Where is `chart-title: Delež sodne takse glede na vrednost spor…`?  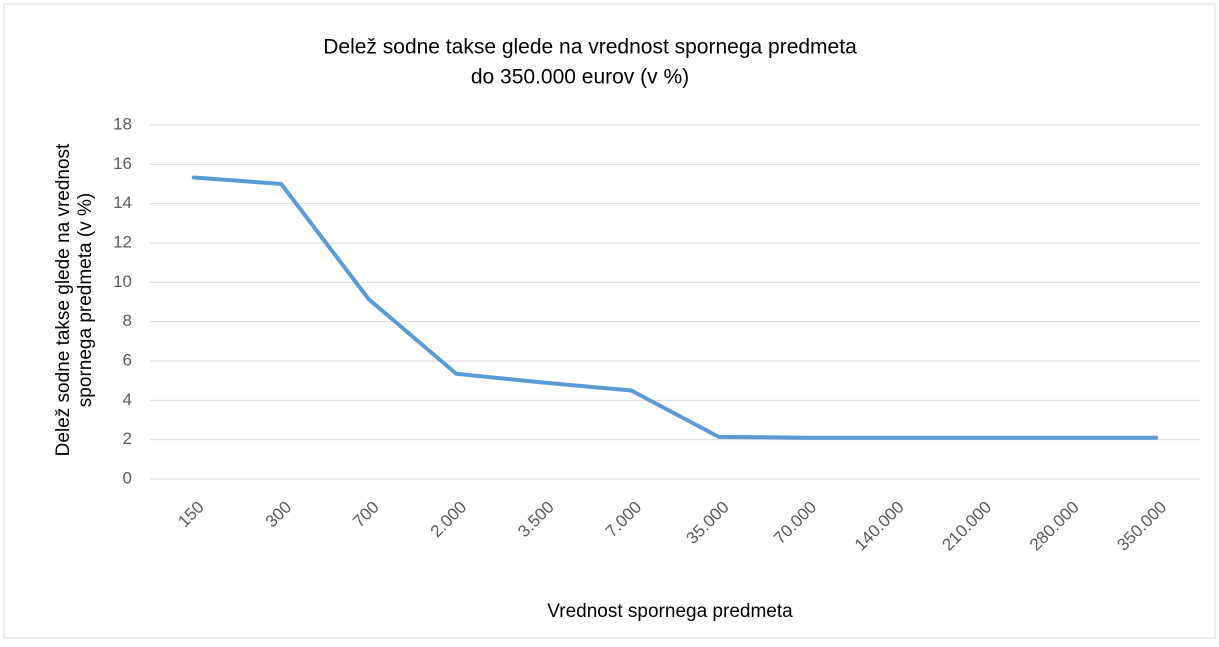 chart-title: Delež sodne takse glede na vrednost spor… is located at coordinates (590, 47).